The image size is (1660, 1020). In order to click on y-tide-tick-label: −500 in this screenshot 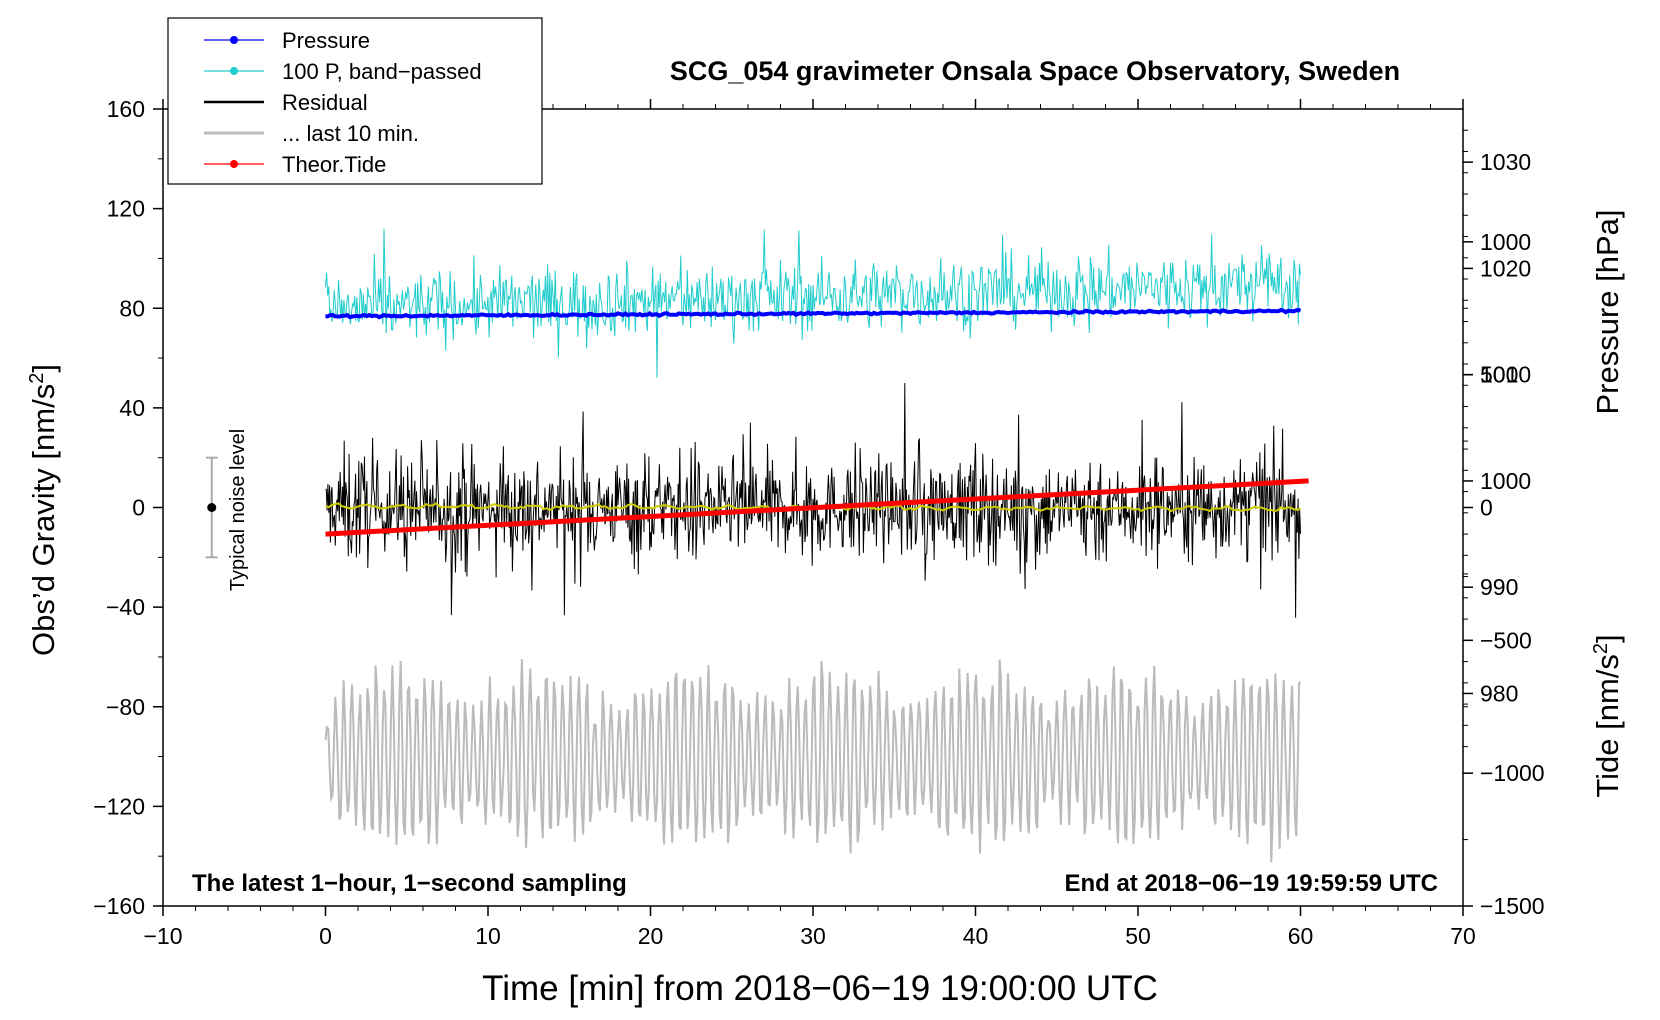, I will do `click(1506, 640)`.